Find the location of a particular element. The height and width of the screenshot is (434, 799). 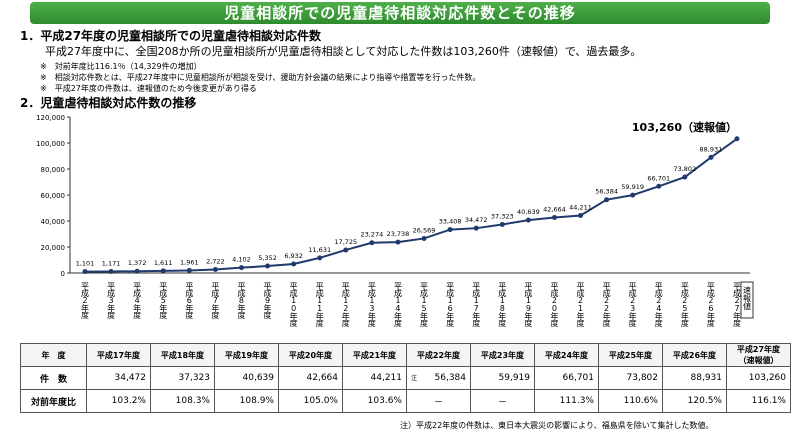

data-label: 1,101 is located at coordinates (85, 264).